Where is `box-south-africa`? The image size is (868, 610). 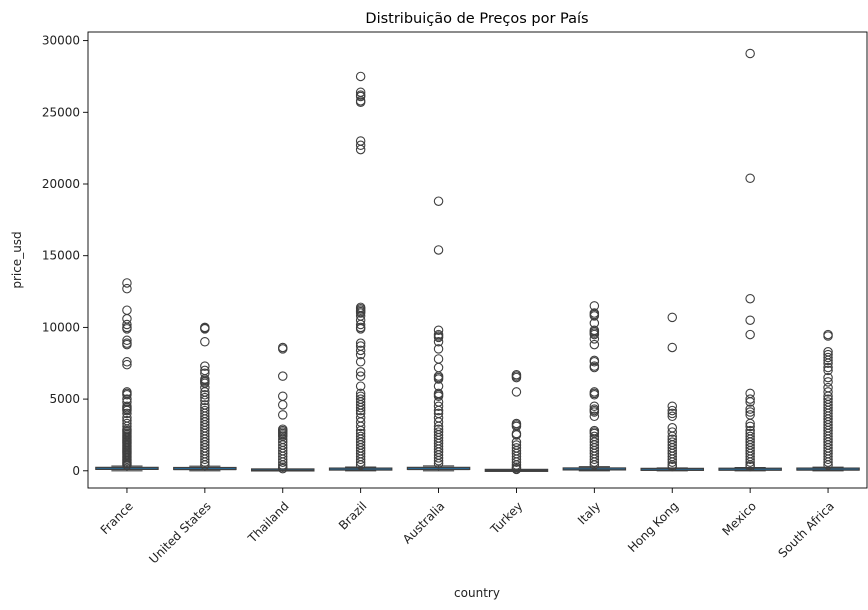
box-south-africa is located at coordinates (828, 400).